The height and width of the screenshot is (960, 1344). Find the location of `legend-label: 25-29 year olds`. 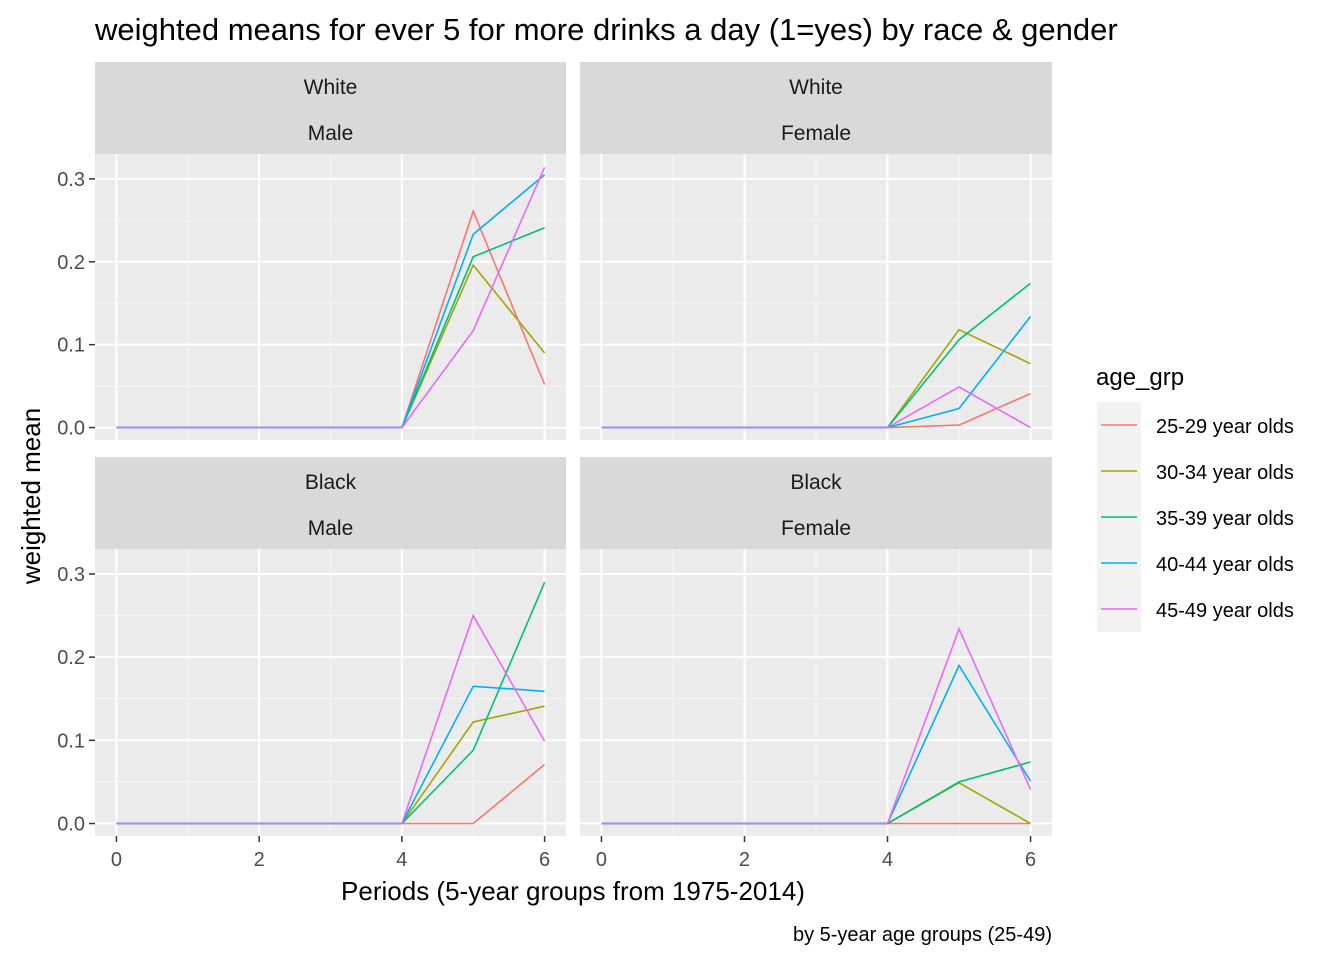

legend-label: 25-29 year olds is located at coordinates (1225, 427).